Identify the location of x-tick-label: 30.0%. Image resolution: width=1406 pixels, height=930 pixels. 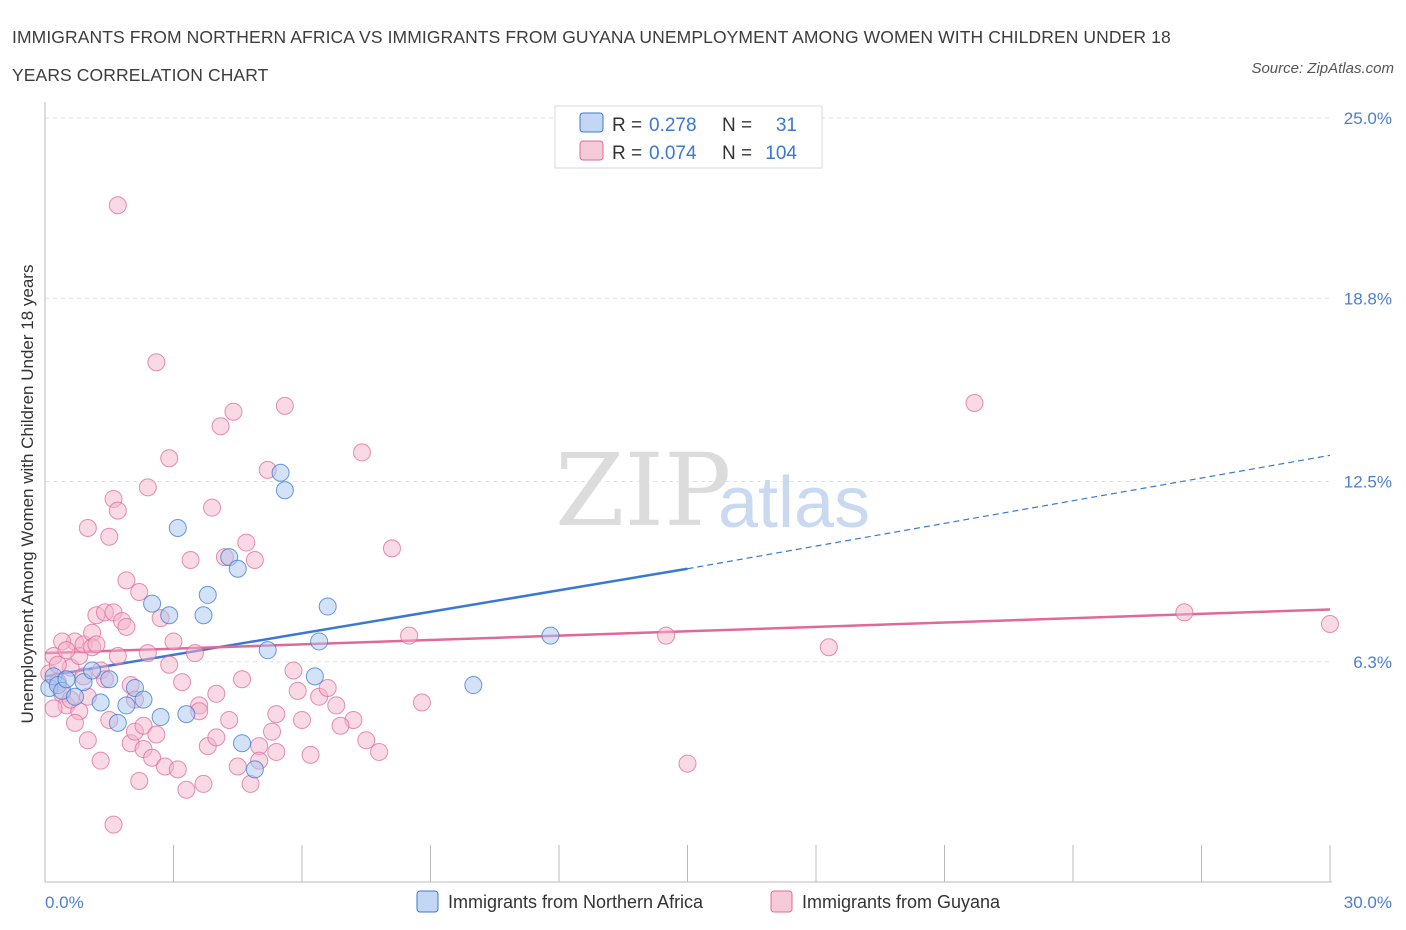
(1368, 902).